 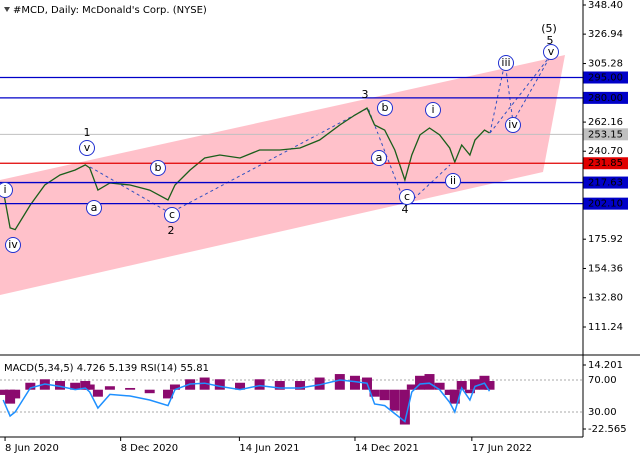 I want to click on wave-label: ii, so click(x=453, y=180).